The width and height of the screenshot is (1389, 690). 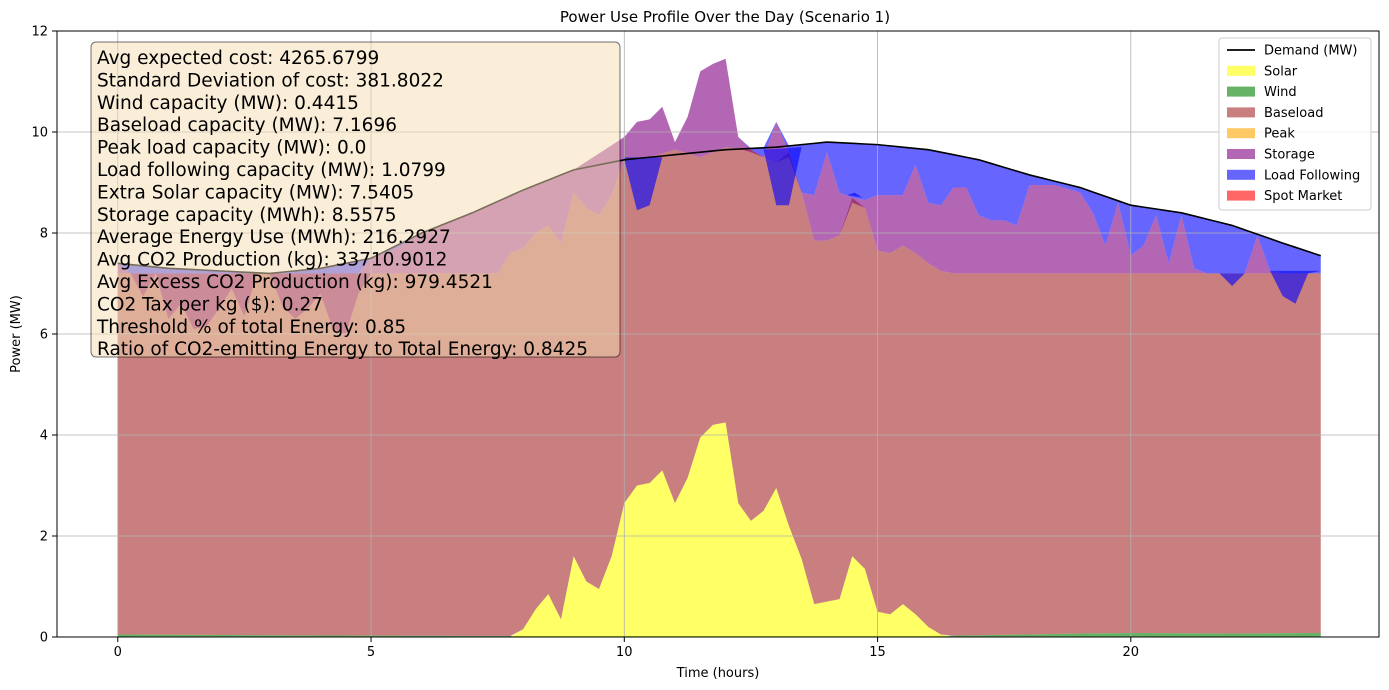 What do you see at coordinates (44, 335) in the screenshot?
I see `y-tick-label-3: 6` at bounding box center [44, 335].